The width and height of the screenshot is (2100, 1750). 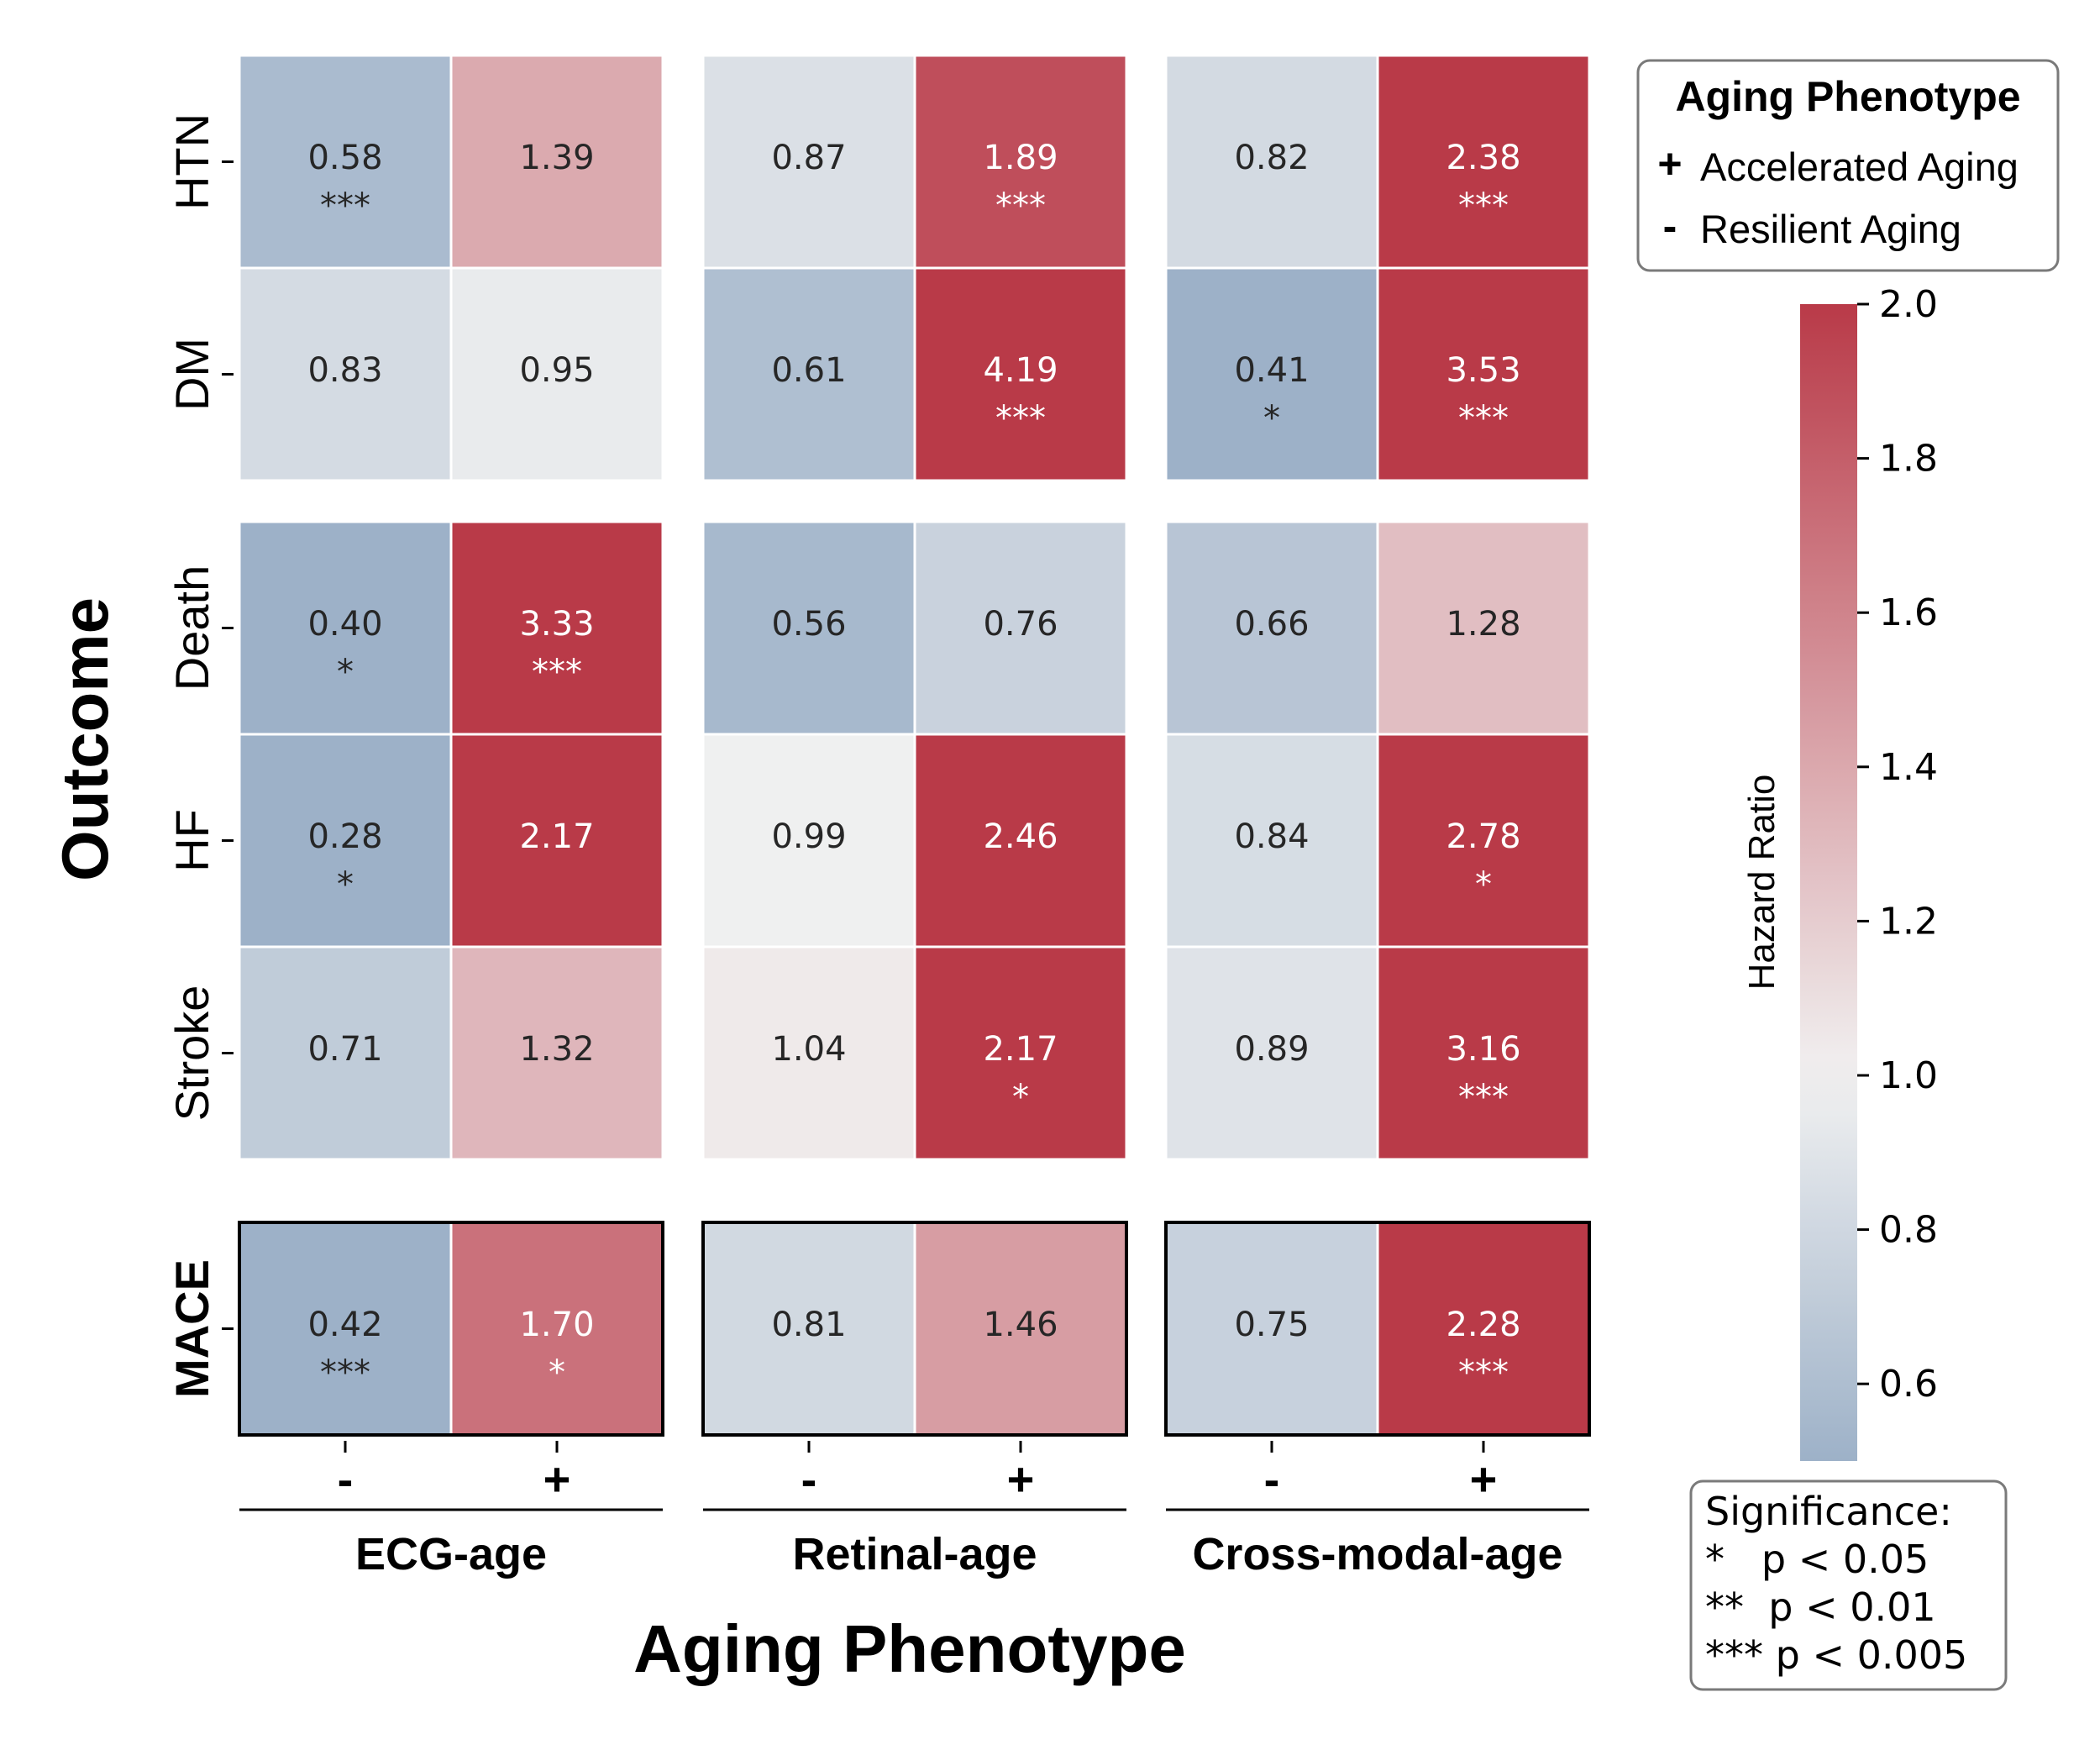 What do you see at coordinates (1670, 226) in the screenshot?
I see `legend-symbol-resilient: -` at bounding box center [1670, 226].